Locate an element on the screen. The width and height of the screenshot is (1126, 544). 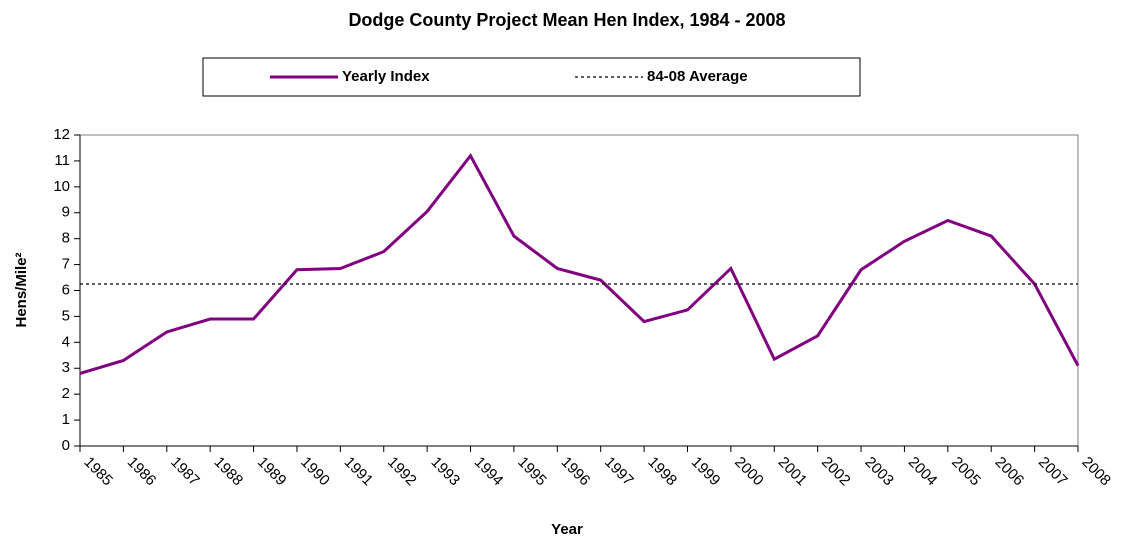
x-tick-label: 1986 is located at coordinates (142, 472).